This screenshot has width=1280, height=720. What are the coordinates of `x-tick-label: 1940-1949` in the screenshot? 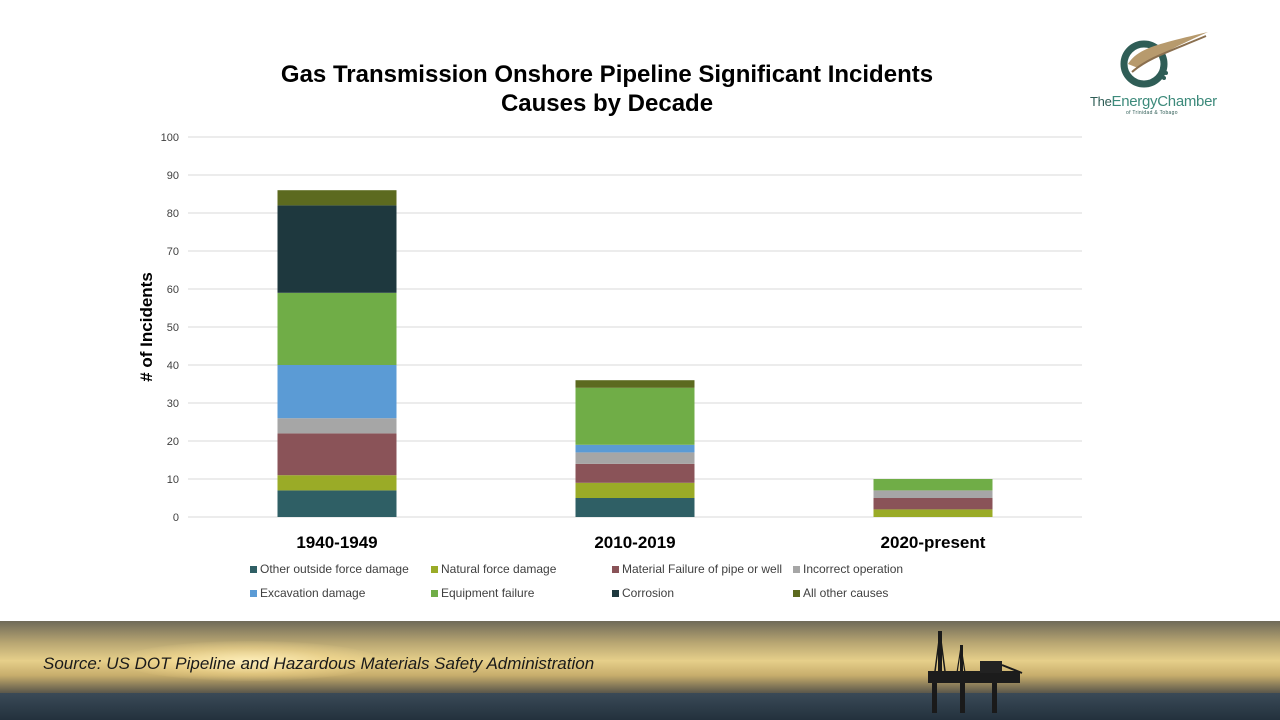 It's located at (336, 542).